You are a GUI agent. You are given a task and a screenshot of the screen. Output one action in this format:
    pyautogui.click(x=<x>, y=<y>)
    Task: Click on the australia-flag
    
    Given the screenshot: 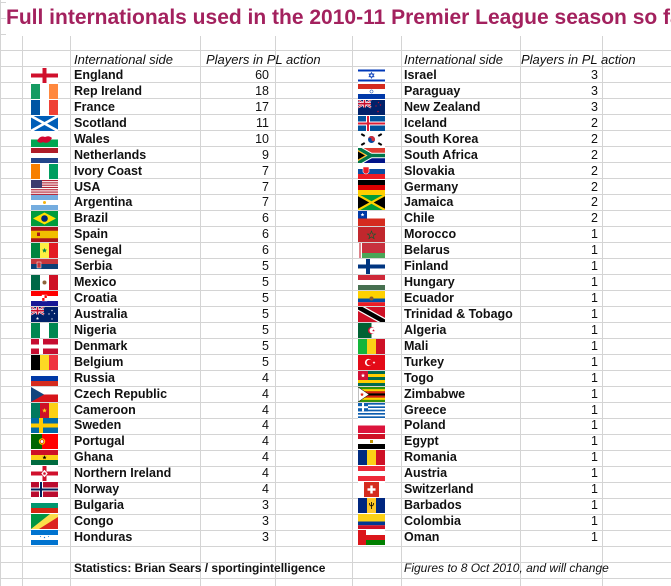 What is the action you would take?
    pyautogui.click(x=44, y=314)
    